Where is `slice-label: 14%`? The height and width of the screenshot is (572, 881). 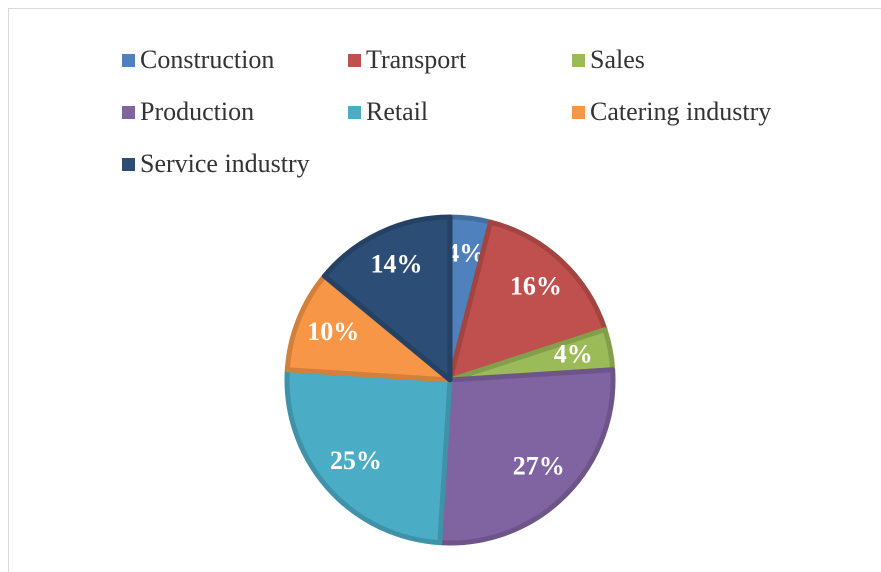 slice-label: 14% is located at coordinates (397, 263).